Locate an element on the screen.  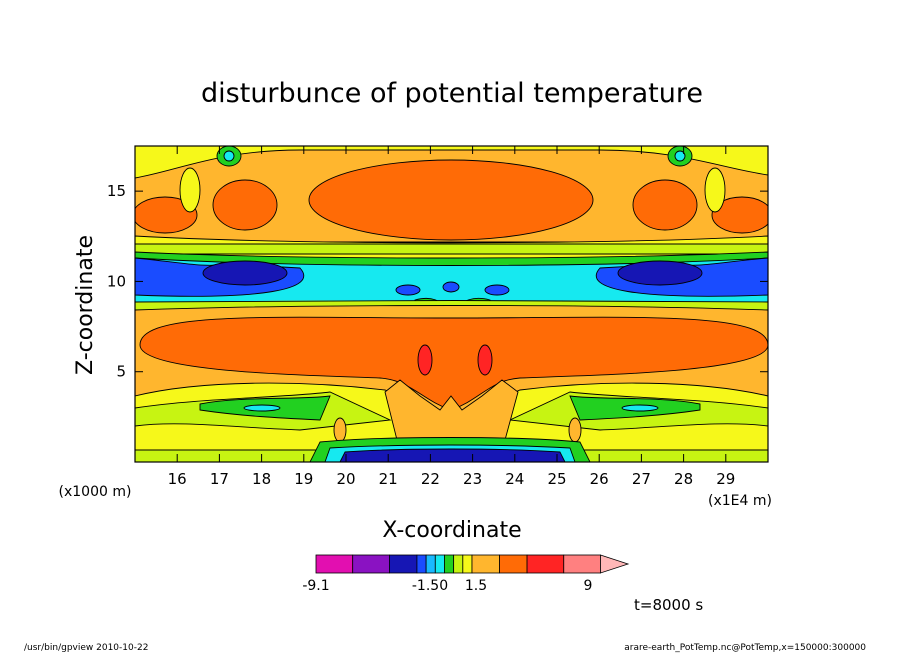
x-tick-label: 20 is located at coordinates (345, 479).